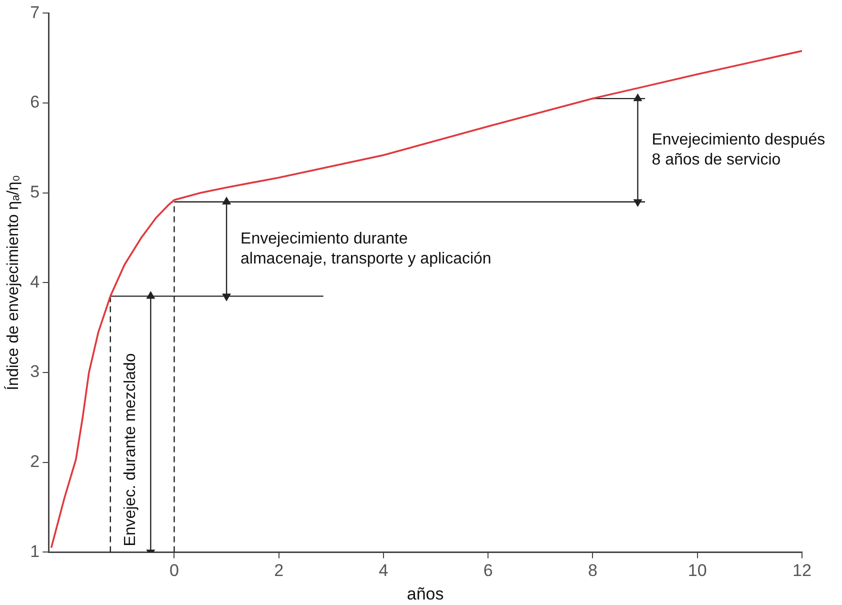  What do you see at coordinates (35, 551) in the screenshot?
I see `y-tick-label: 1` at bounding box center [35, 551].